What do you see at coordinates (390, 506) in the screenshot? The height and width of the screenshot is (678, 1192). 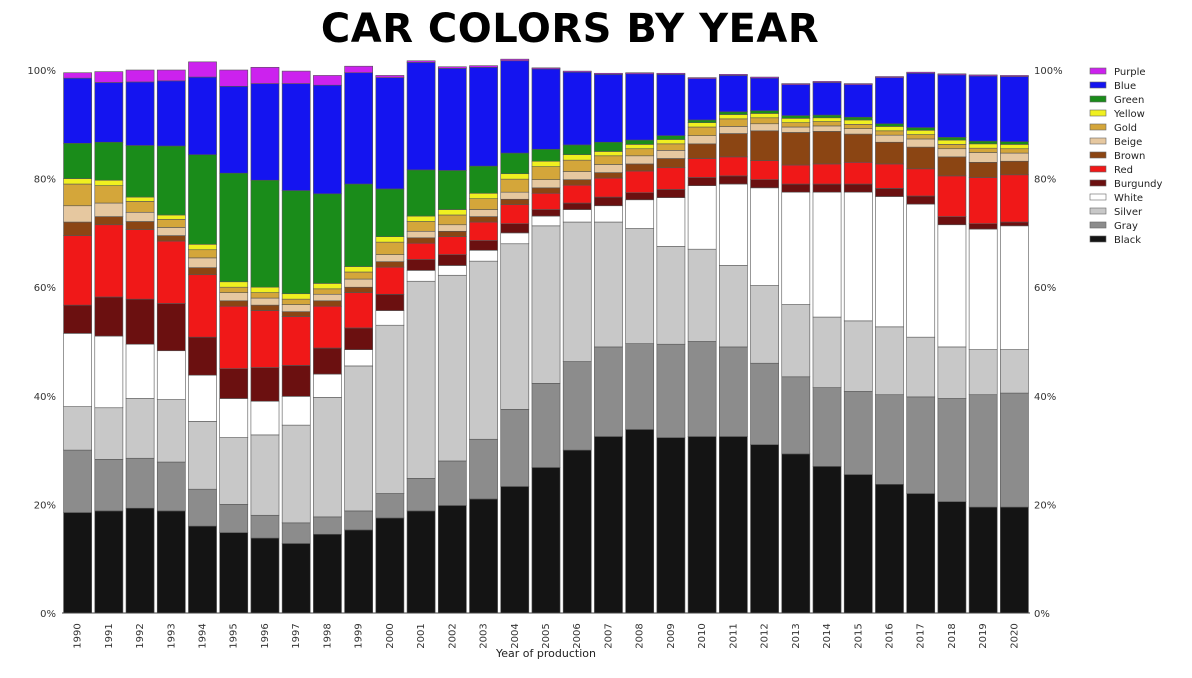 I see `bar-segment-gray-2000` at bounding box center [390, 506].